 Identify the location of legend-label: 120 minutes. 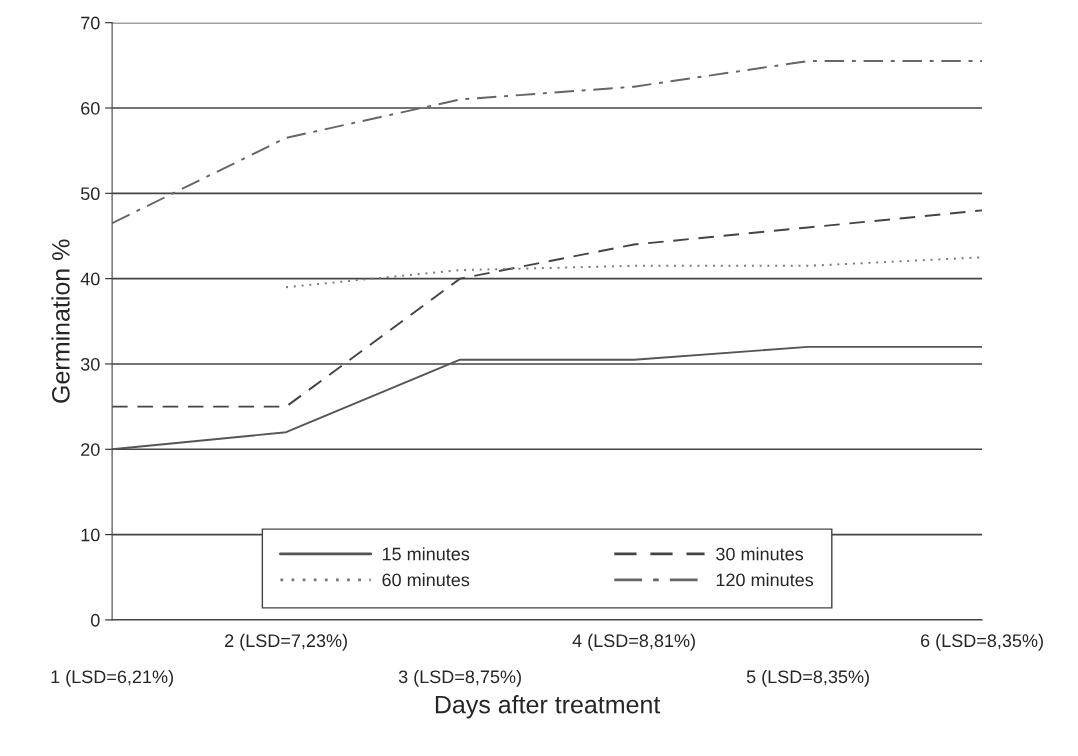
(765, 580).